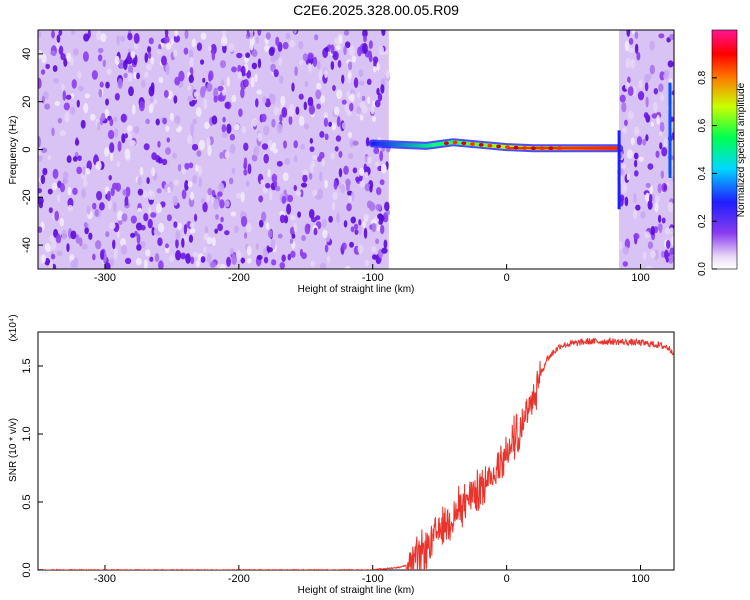  What do you see at coordinates (13, 327) in the screenshot?
I see `snr-y-multiplier: (x10⁴)` at bounding box center [13, 327].